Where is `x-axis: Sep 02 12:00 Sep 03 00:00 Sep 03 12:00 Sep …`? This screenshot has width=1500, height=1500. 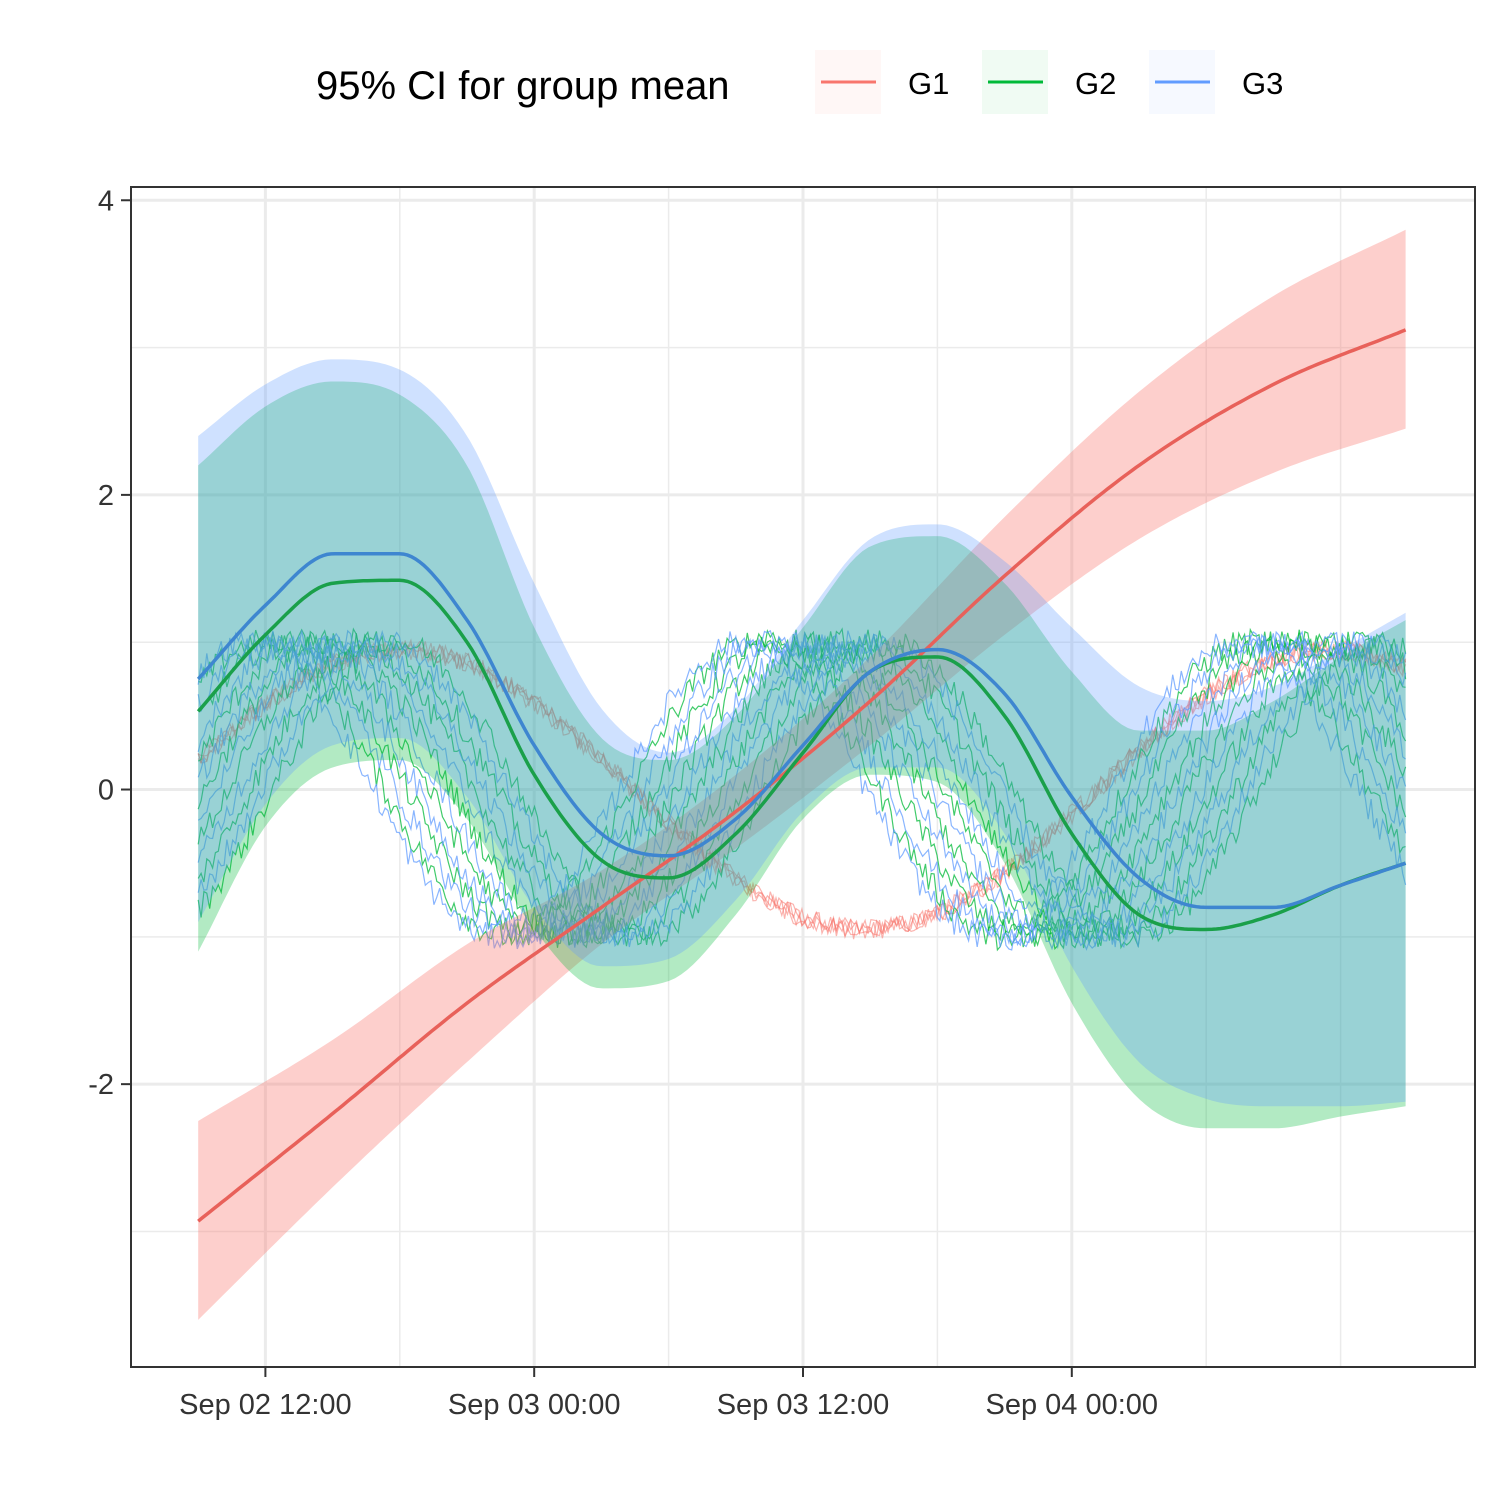 x-axis: Sep 02 12:00 Sep 03 00:00 Sep 03 12:00 Sep … is located at coordinates (668, 1394).